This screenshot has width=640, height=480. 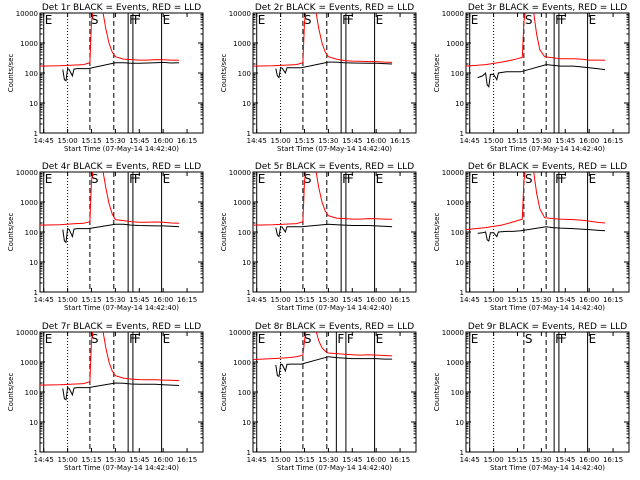 I want to click on panel-title: Det 2r BLACK = Events, RED = LLD, so click(x=334, y=8).